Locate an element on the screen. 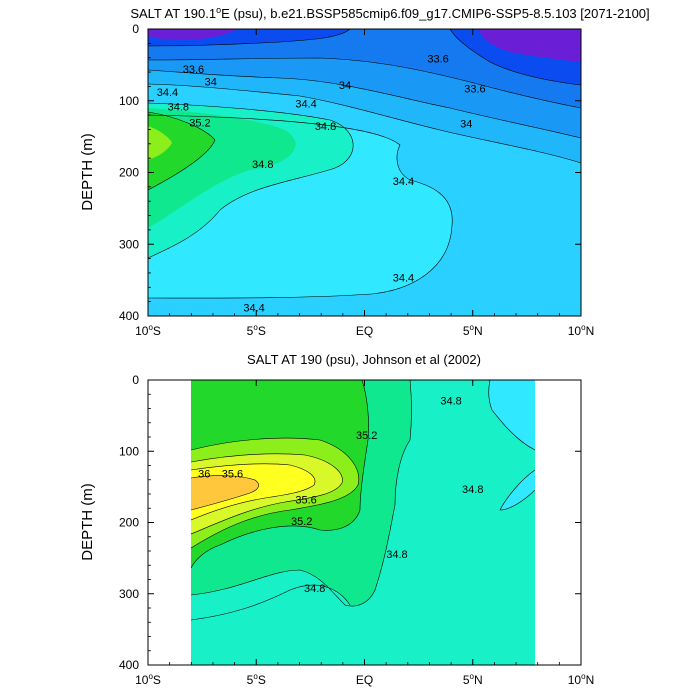  bottom-fill-34.6-ne is located at coordinates (511, 415).